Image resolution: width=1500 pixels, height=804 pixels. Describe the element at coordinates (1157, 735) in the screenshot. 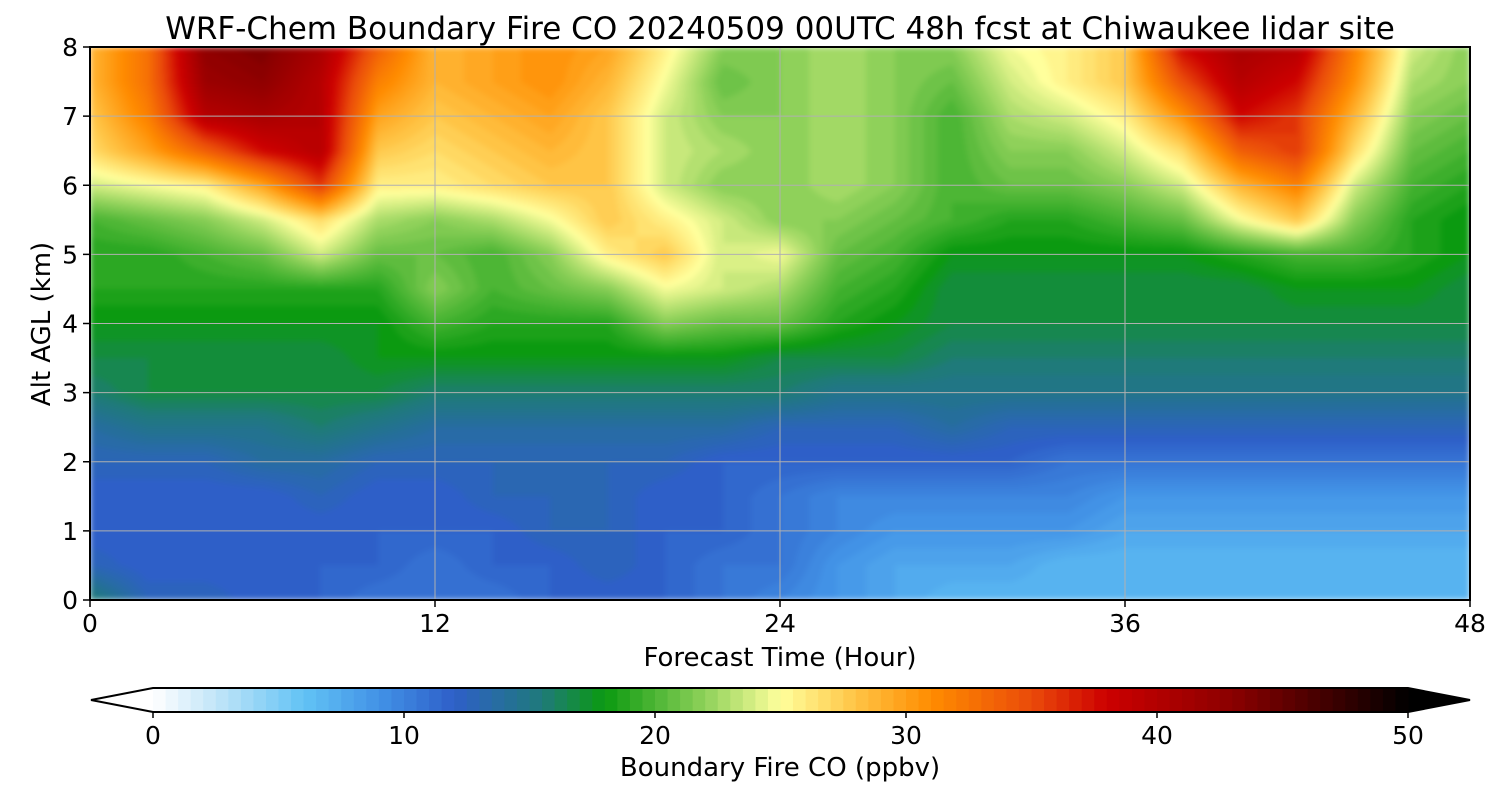

I see `colorbar-tick-label: 40` at that location.